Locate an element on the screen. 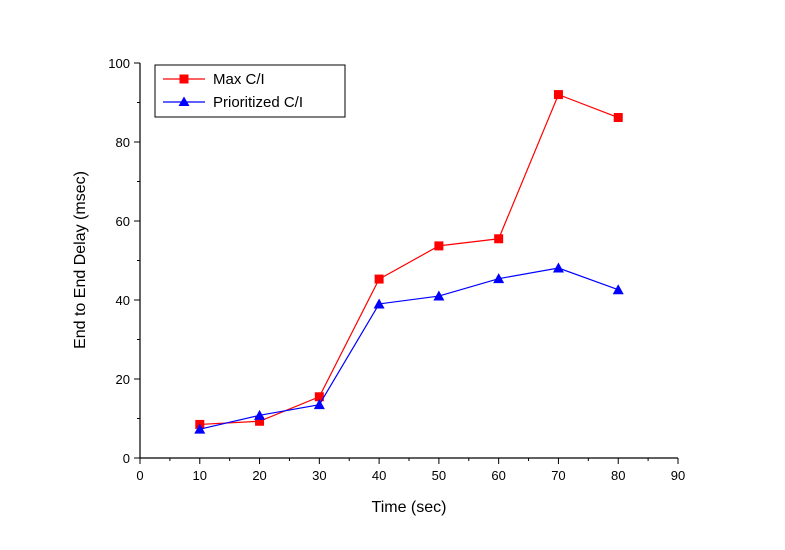 Image resolution: width=785 pixels, height=550 pixels. x-tick-label: 90 is located at coordinates (678, 475).